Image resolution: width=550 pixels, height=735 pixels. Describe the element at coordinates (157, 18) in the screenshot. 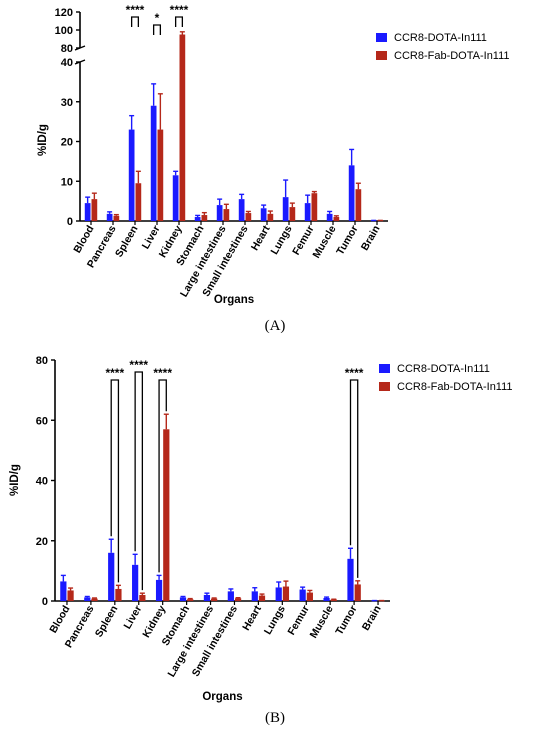

I see `significance-label: *` at that location.